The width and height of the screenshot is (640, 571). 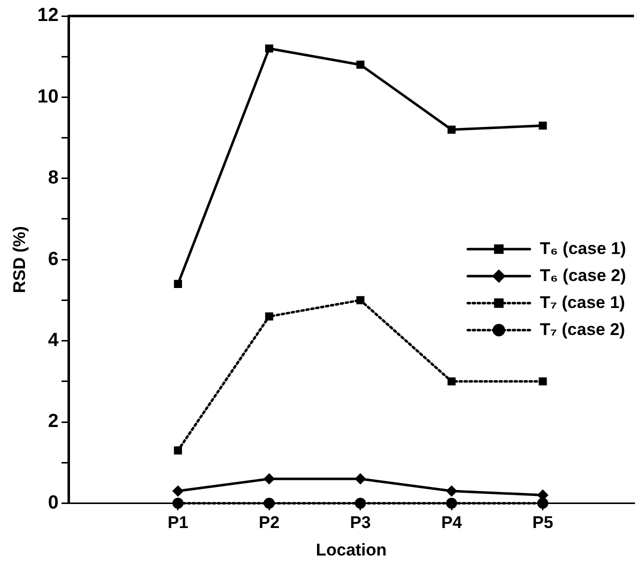 I want to click on y-axis-title: RSD (%), so click(x=19, y=260).